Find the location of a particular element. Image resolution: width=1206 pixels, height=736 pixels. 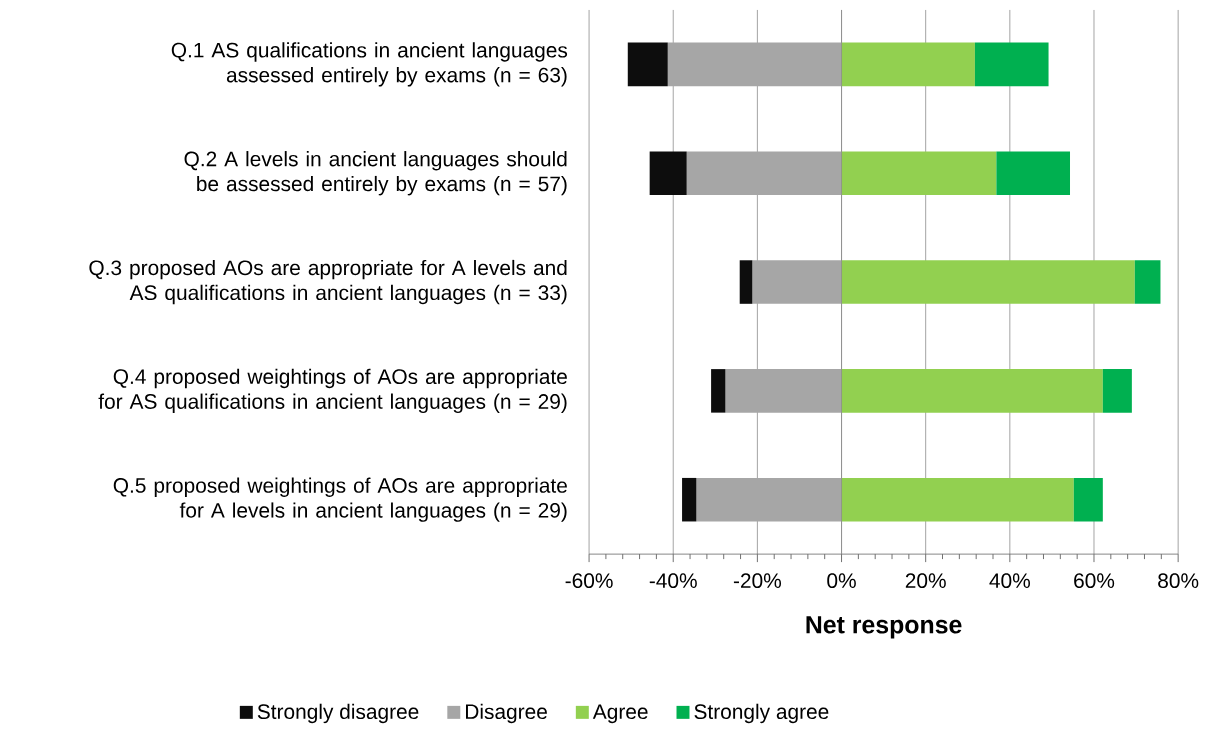

legend-label: Strongly agree is located at coordinates (761, 713).